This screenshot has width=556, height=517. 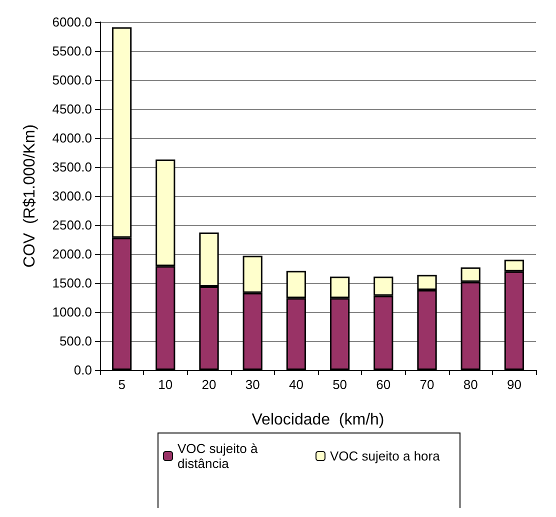 What do you see at coordinates (72, 254) in the screenshot?
I see `y-tick-label: 2000.0` at bounding box center [72, 254].